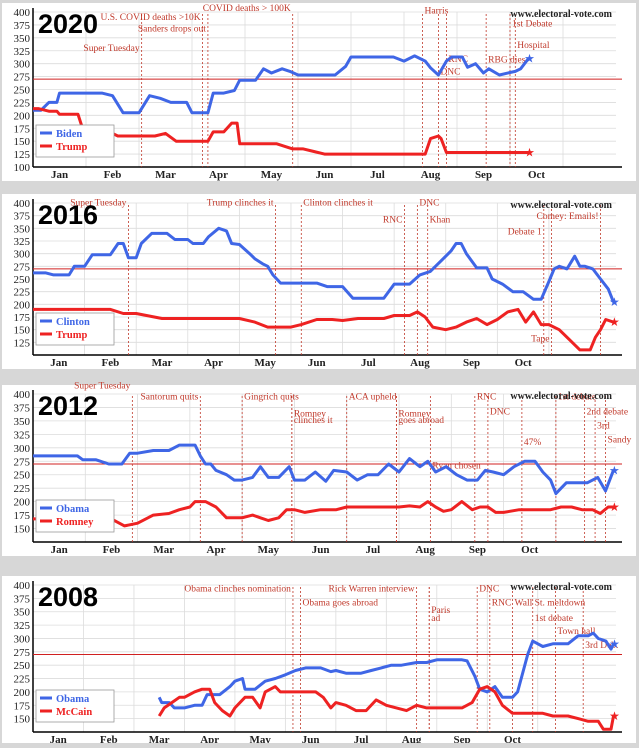  Describe the element at coordinates (324, 469) in the screenshot. I see `series-line-obama` at that location.